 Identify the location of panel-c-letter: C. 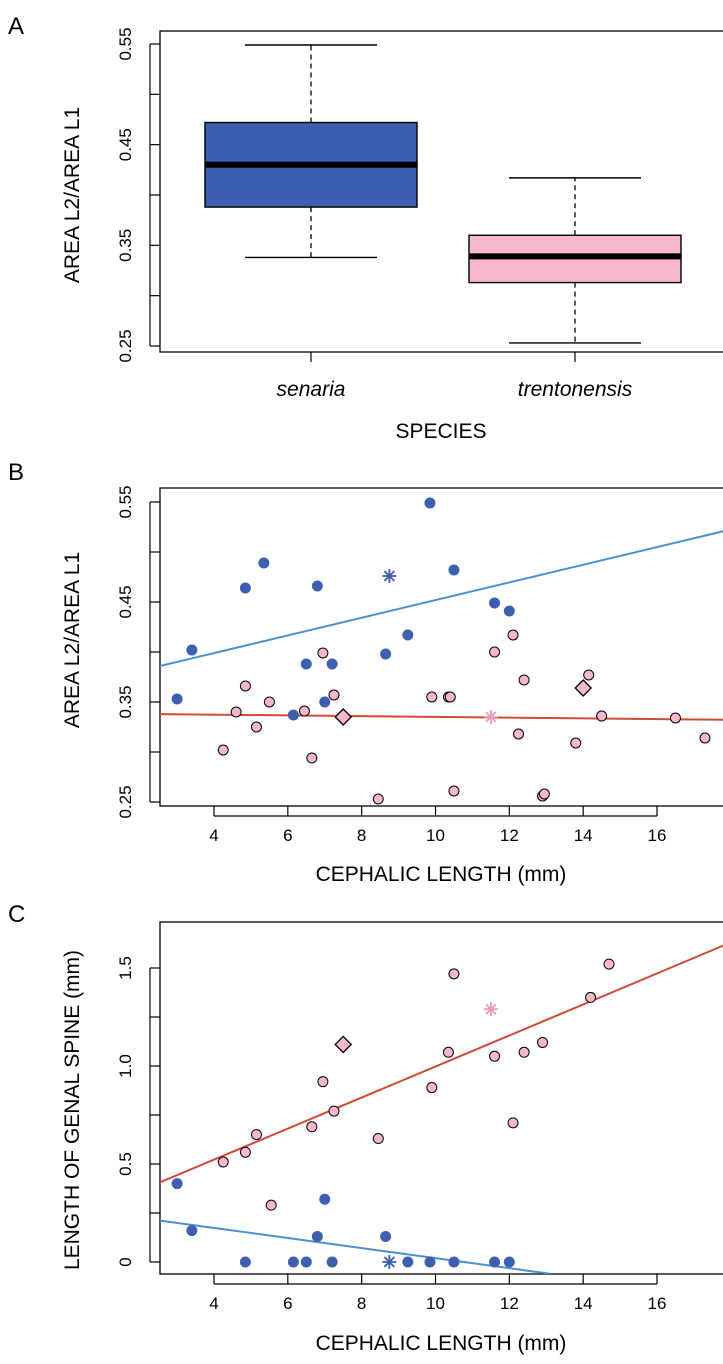
(16, 914).